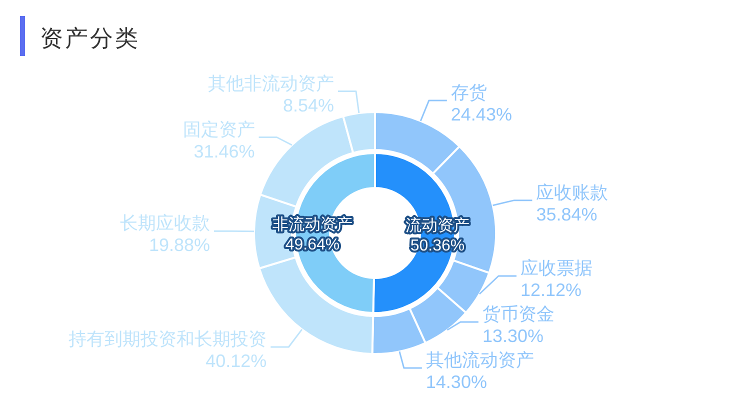  What do you see at coordinates (218, 129) in the screenshot?
I see `slice-label: 固定资产` at bounding box center [218, 129].